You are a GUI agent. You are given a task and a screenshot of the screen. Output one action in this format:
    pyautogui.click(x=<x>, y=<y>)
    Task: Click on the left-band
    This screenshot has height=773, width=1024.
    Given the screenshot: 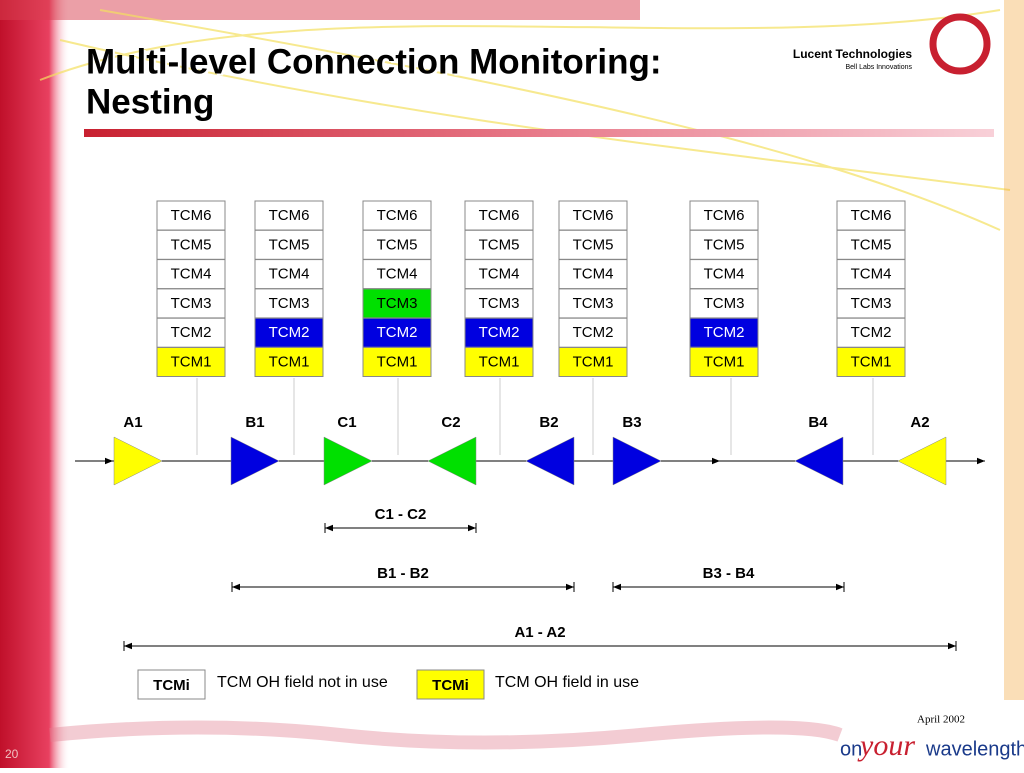 What is the action you would take?
    pyautogui.click(x=35, y=384)
    